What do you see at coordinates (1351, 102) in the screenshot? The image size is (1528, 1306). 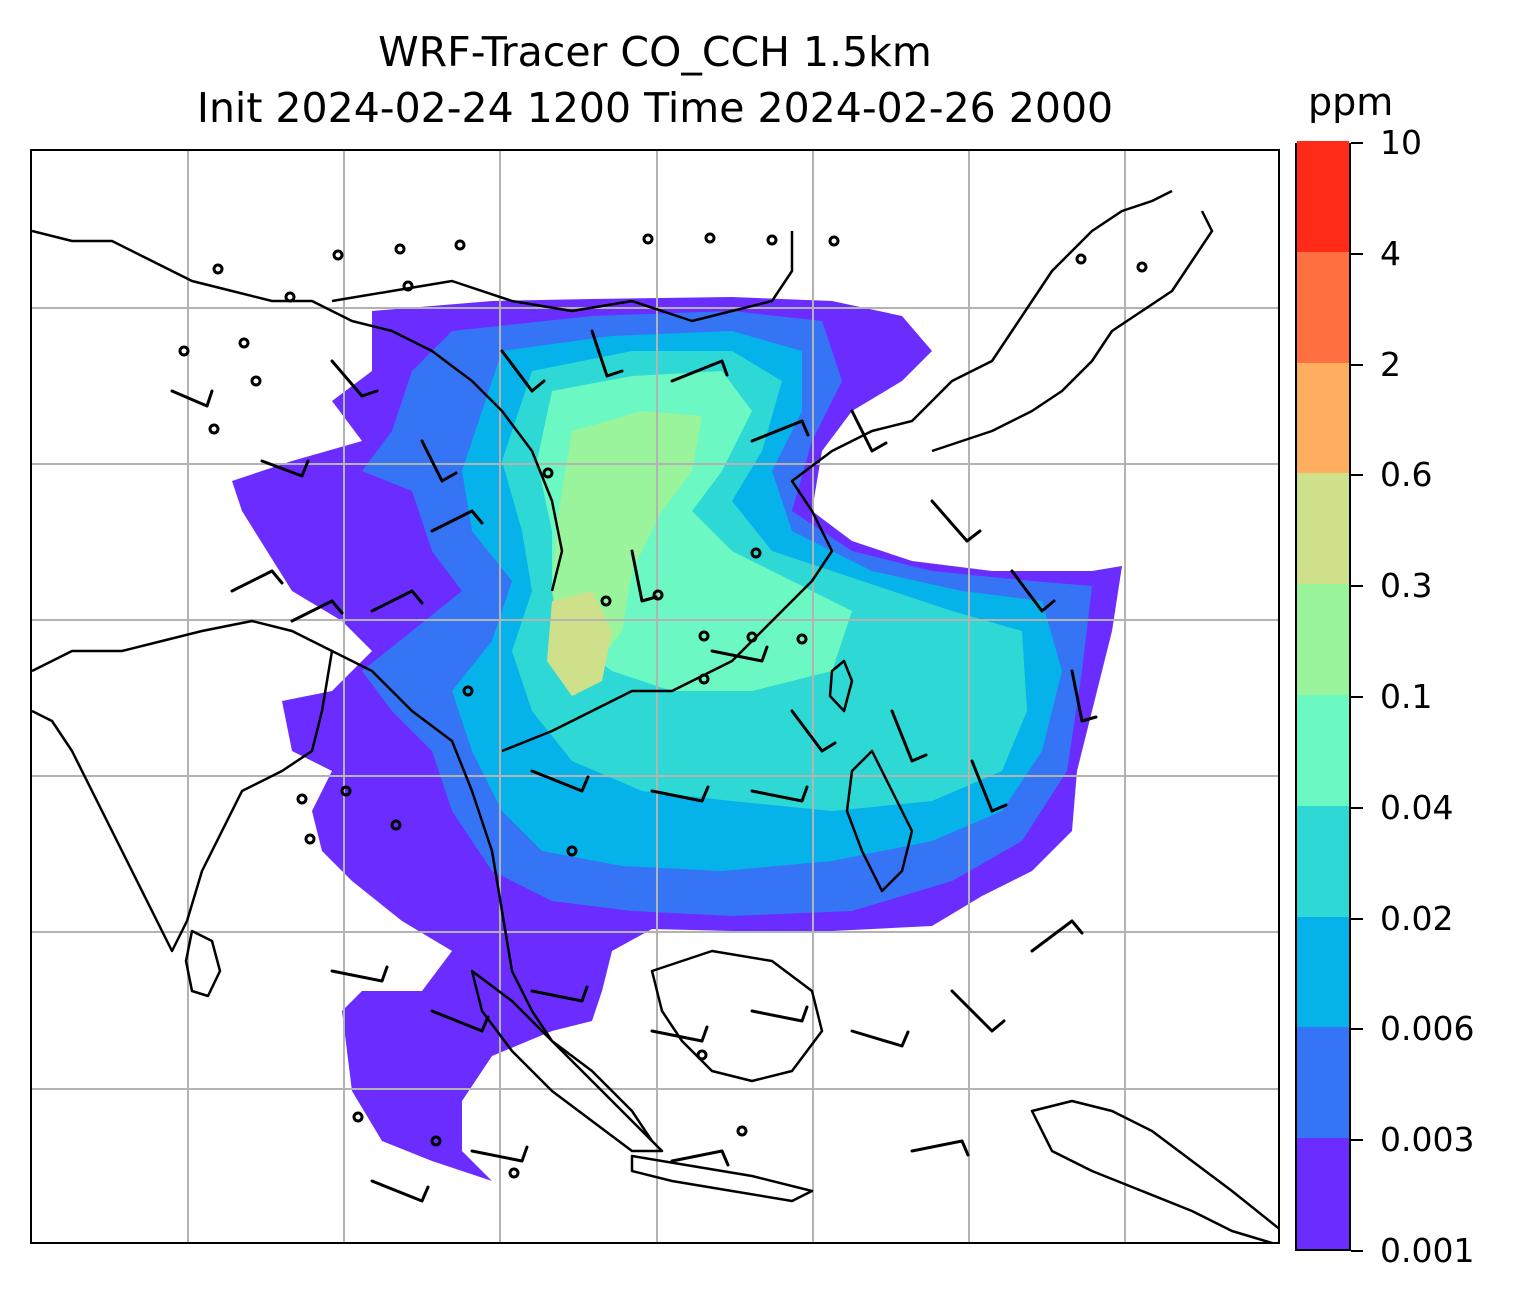 I see `colorbar-unit-label: ppm` at bounding box center [1351, 102].